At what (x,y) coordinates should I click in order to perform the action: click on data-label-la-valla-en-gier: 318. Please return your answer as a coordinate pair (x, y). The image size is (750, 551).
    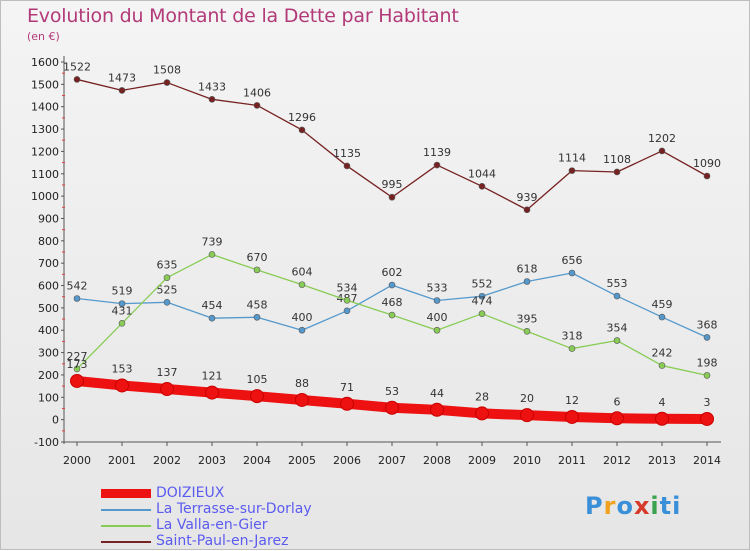
    Looking at the image, I should click on (572, 336).